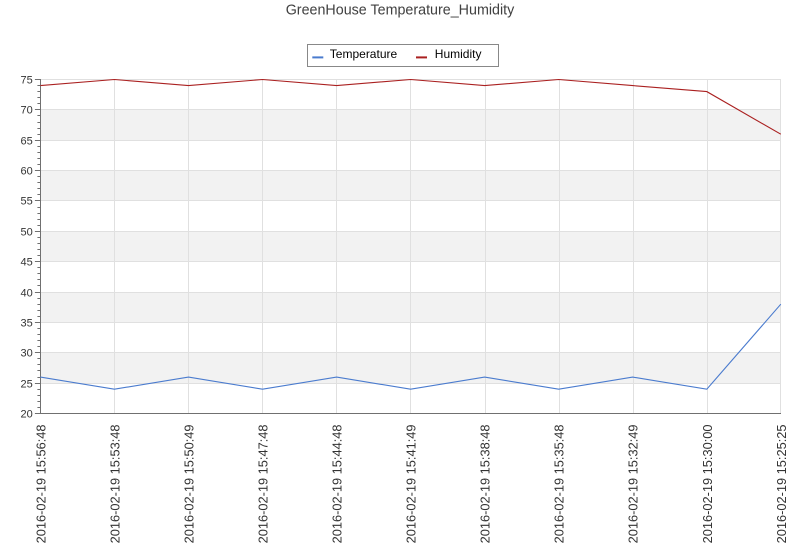 The width and height of the screenshot is (800, 550). What do you see at coordinates (27, 202) in the screenshot?
I see `svg-text: 55` at bounding box center [27, 202].